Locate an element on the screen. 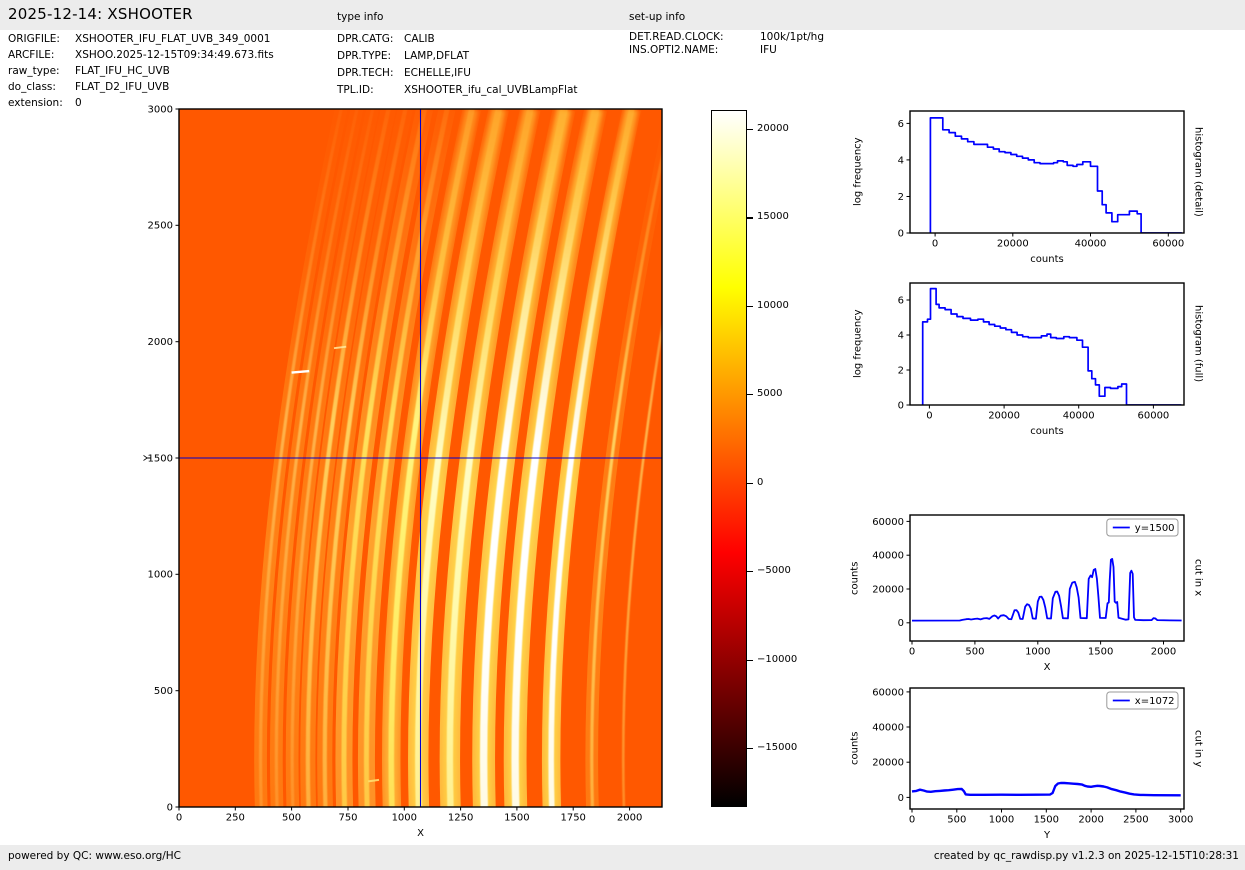  footer-band is located at coordinates (622, 857).